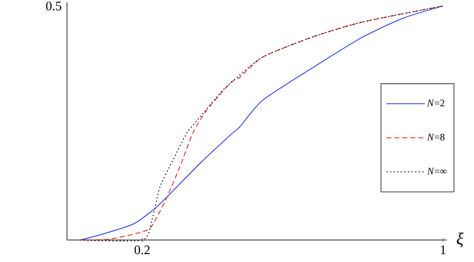 The width and height of the screenshot is (474, 262). What do you see at coordinates (142, 250) in the screenshot?
I see `x-tick-label: 0.2` at bounding box center [142, 250].